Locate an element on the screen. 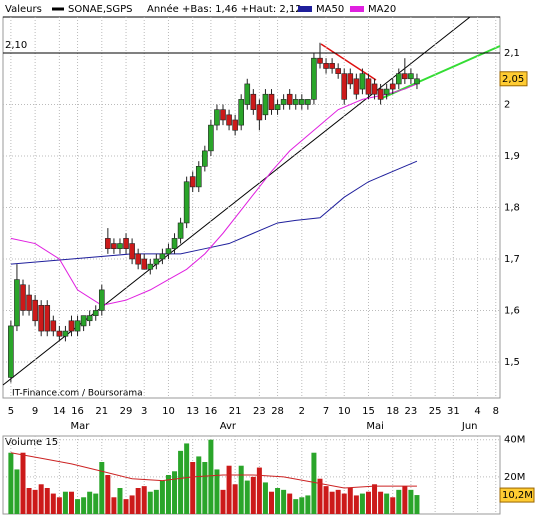 This screenshot has width=549, height=524. x-tick-label: 16 is located at coordinates (211, 411).